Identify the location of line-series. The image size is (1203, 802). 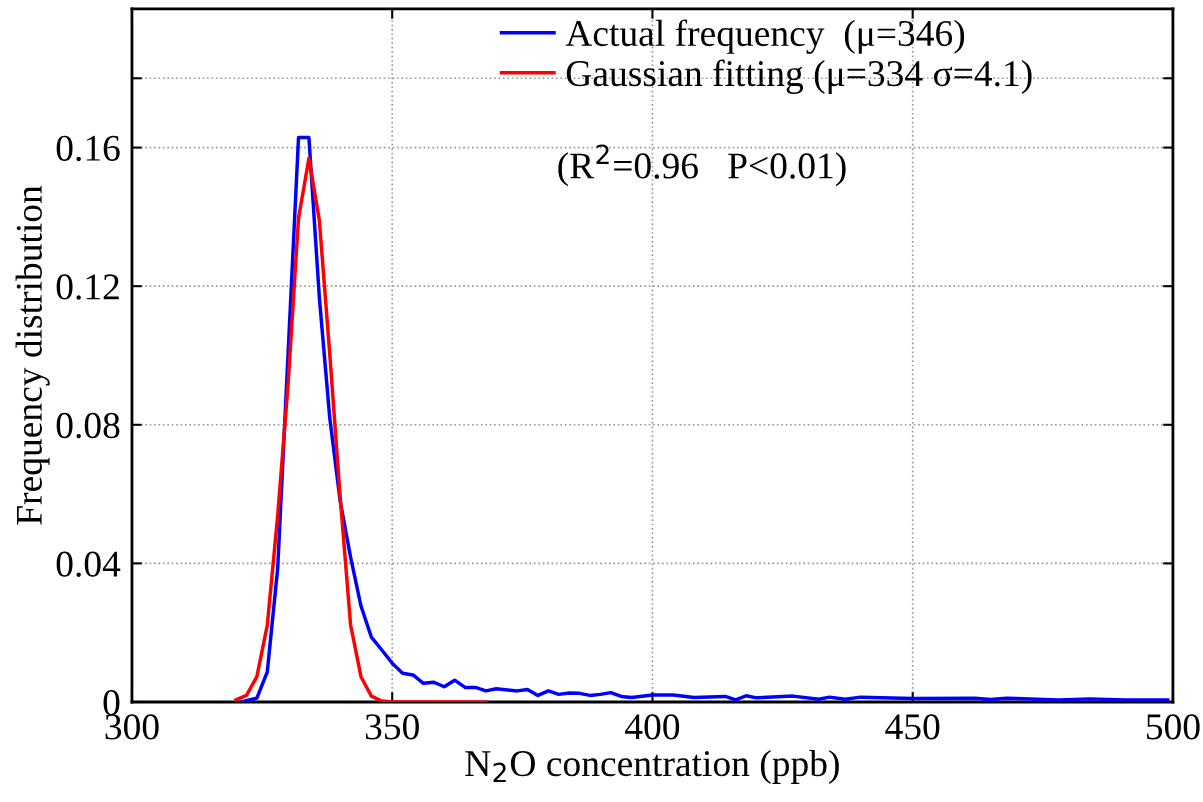
(361, 429).